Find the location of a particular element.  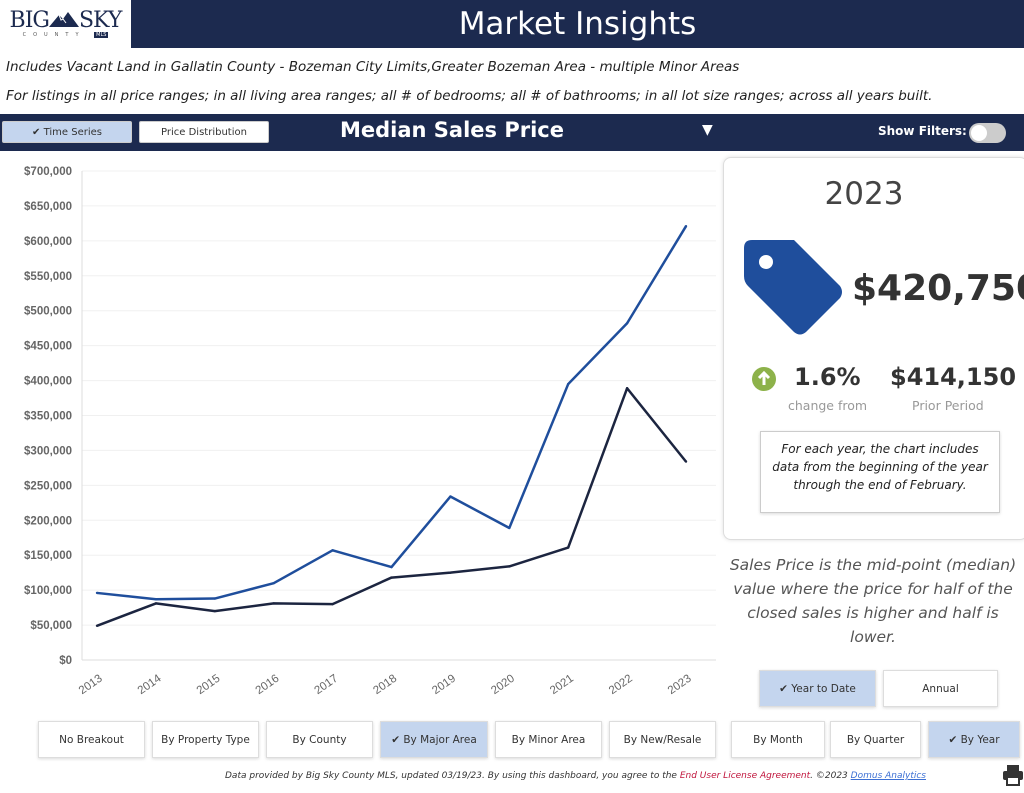

header-bar is located at coordinates (512, 24).